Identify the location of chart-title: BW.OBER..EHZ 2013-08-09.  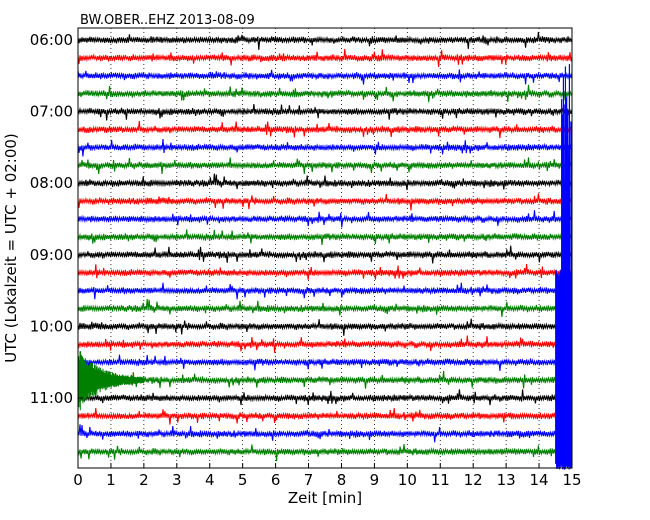
(167, 20).